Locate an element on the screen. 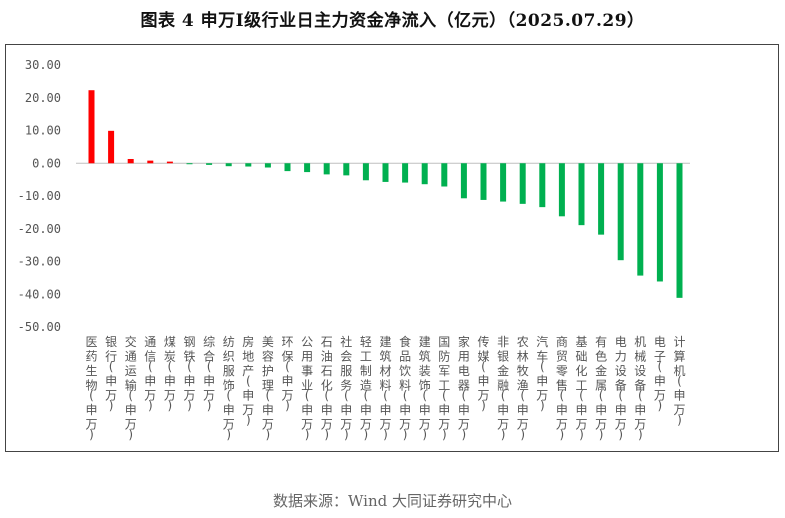 This screenshot has width=785, height=518. category-label: 基础化工(申万) is located at coordinates (581, 388).